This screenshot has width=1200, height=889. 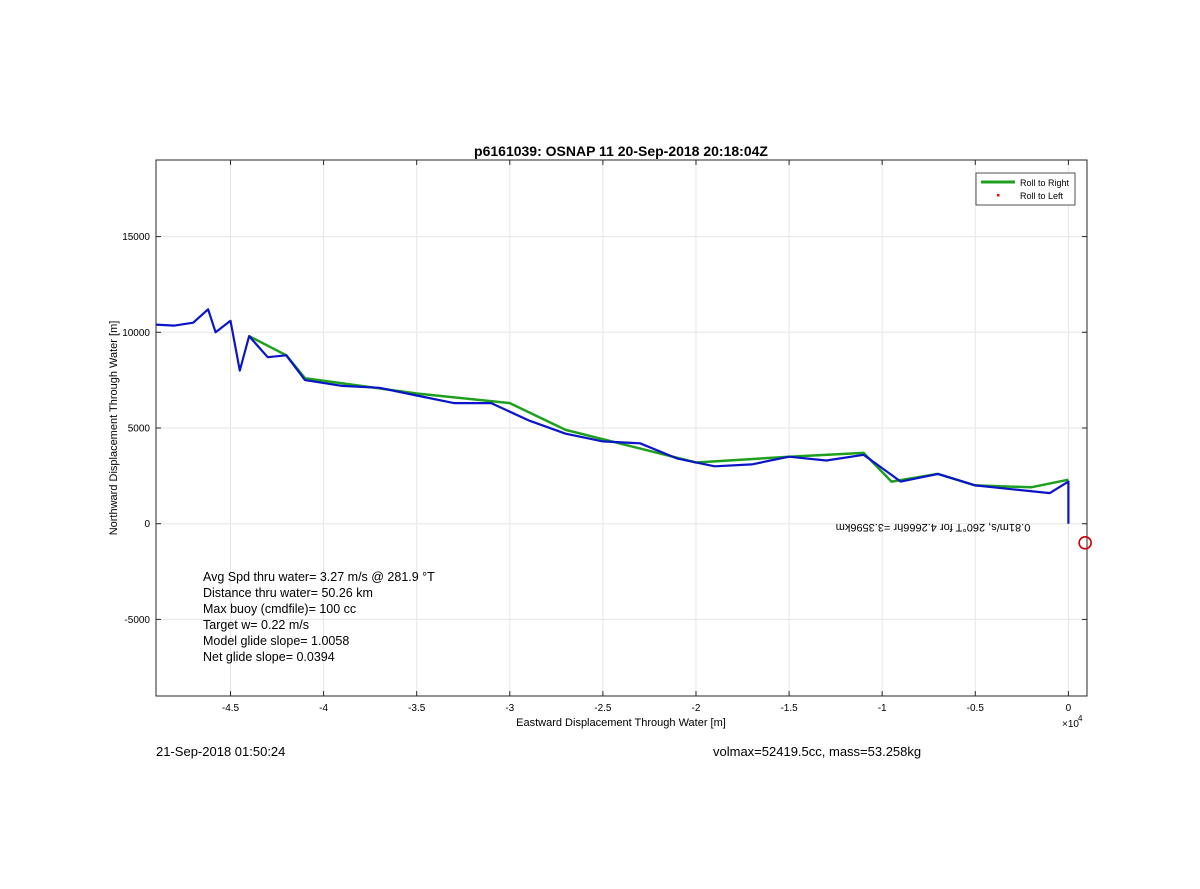 I want to click on x-tick-label: -1.5, so click(x=789, y=708).